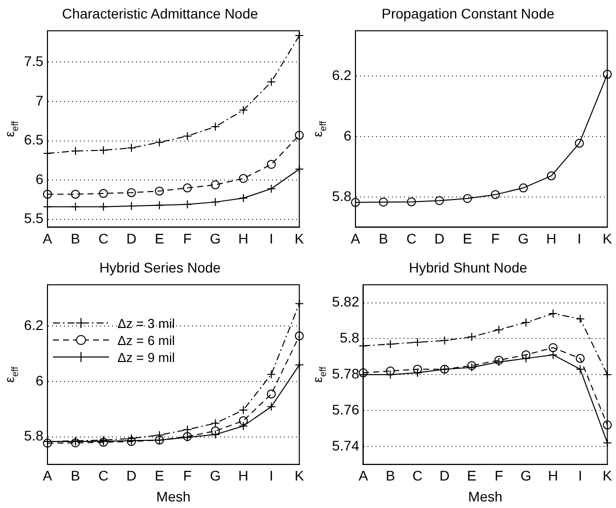  I want to click on chart-title: Hybrid Shunt Node, so click(468, 267).